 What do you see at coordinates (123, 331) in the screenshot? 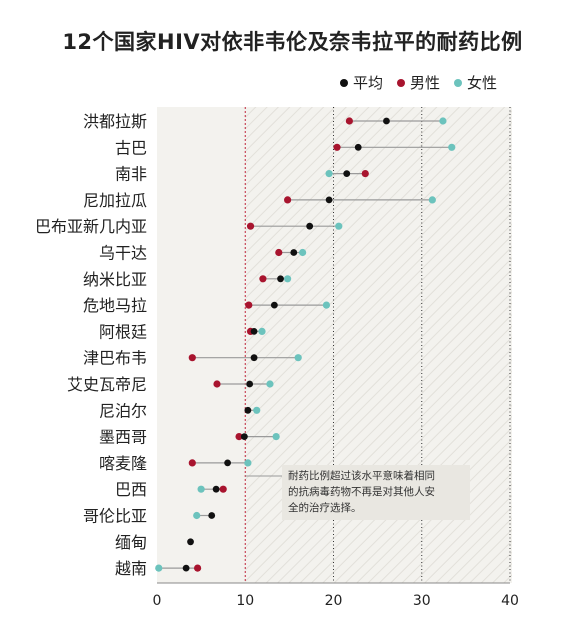
I see `category-label: 阿根廷` at bounding box center [123, 331].